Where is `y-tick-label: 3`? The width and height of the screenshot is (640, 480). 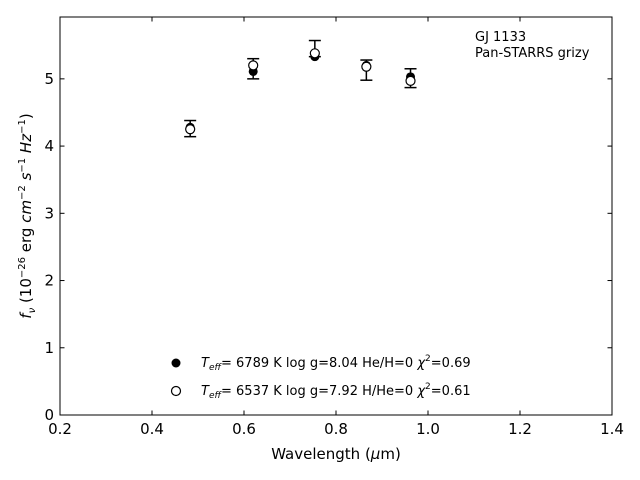 y-tick-label: 3 is located at coordinates (49, 213).